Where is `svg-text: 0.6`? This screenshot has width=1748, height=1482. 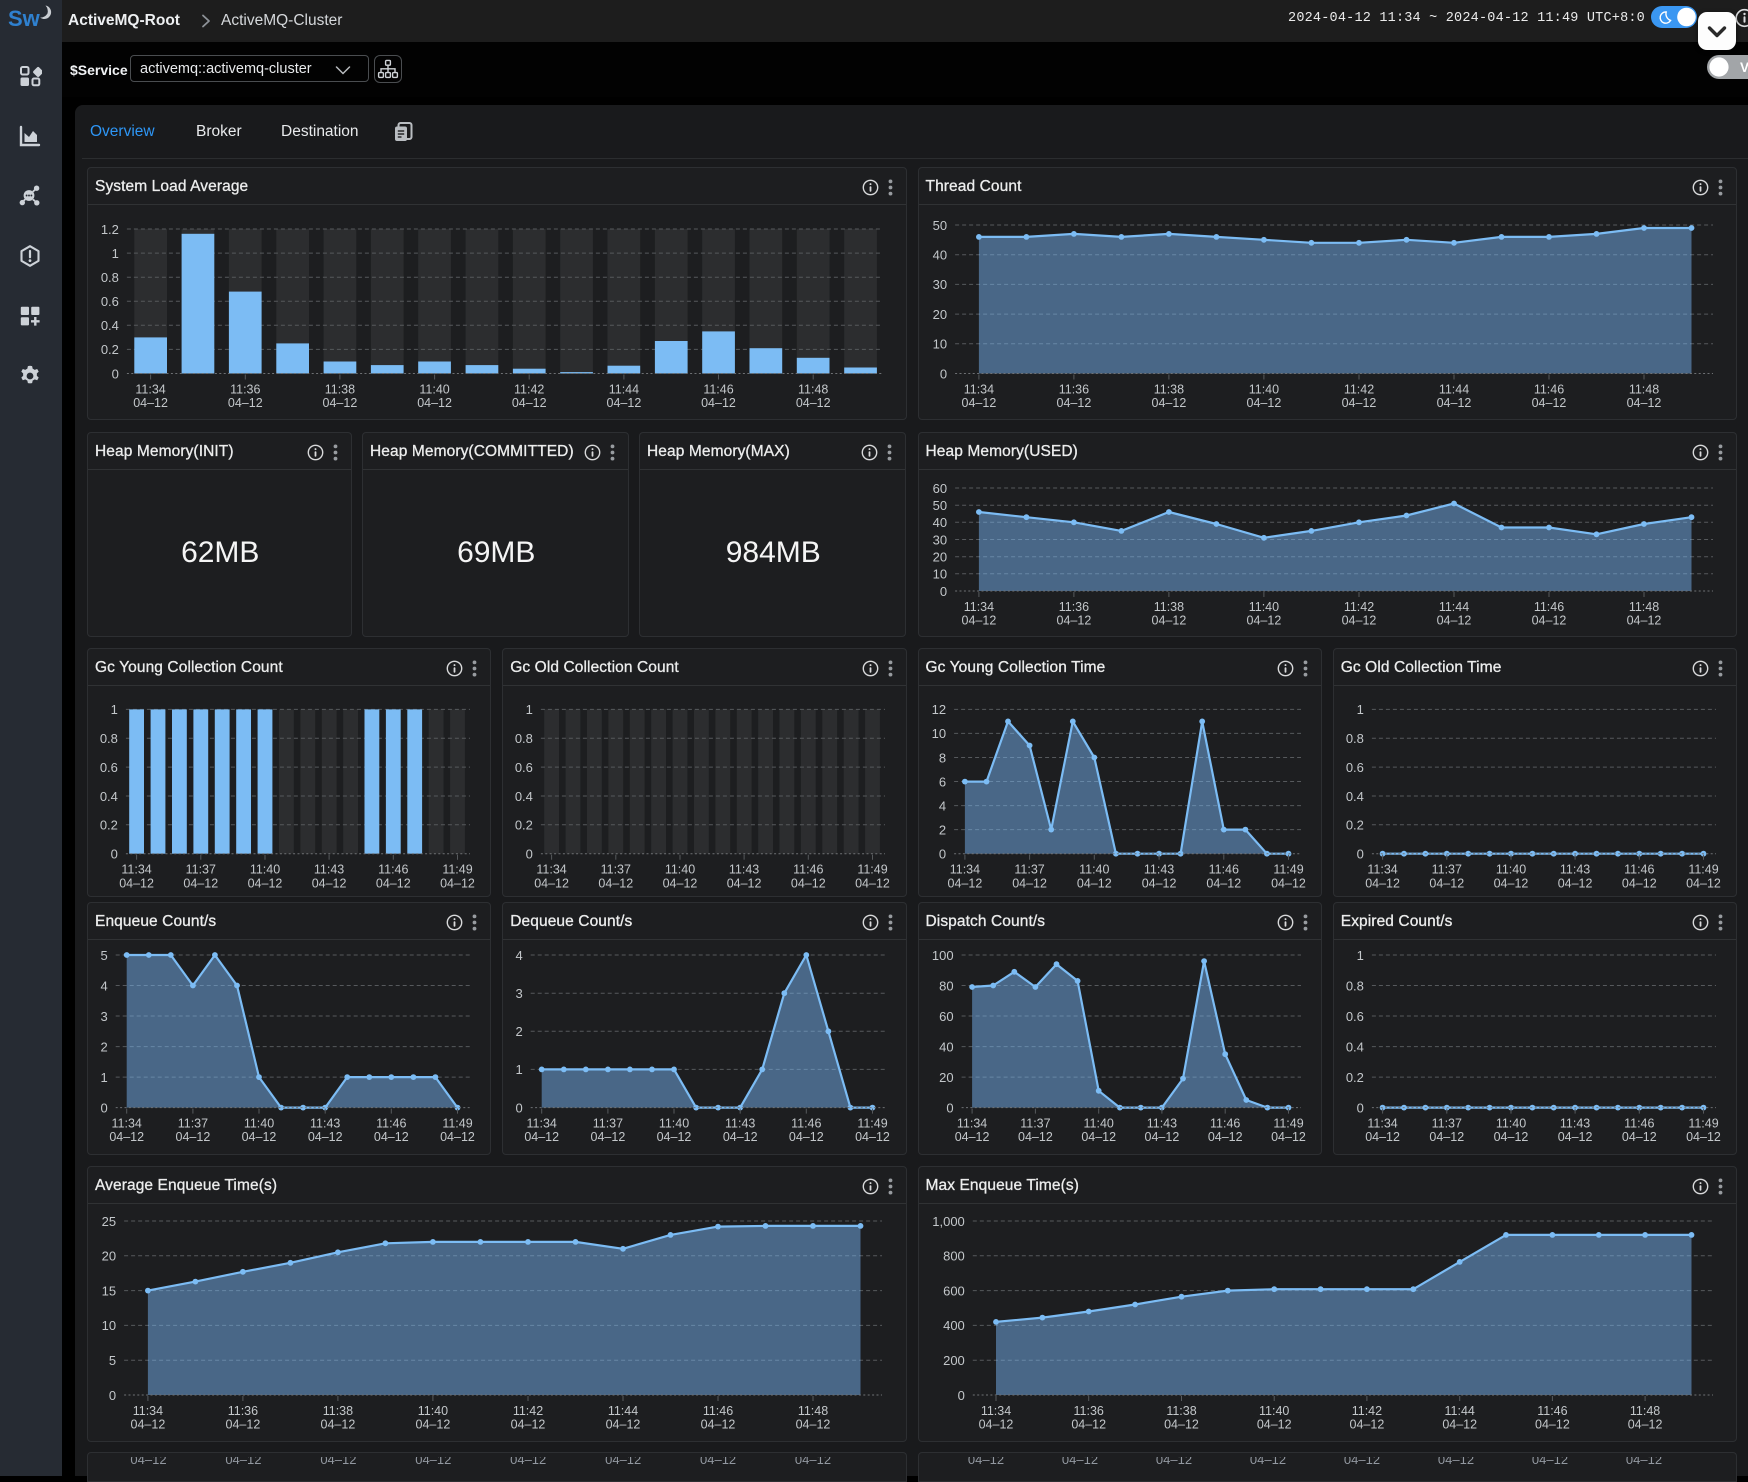
svg-text: 0.6 is located at coordinates (110, 301).